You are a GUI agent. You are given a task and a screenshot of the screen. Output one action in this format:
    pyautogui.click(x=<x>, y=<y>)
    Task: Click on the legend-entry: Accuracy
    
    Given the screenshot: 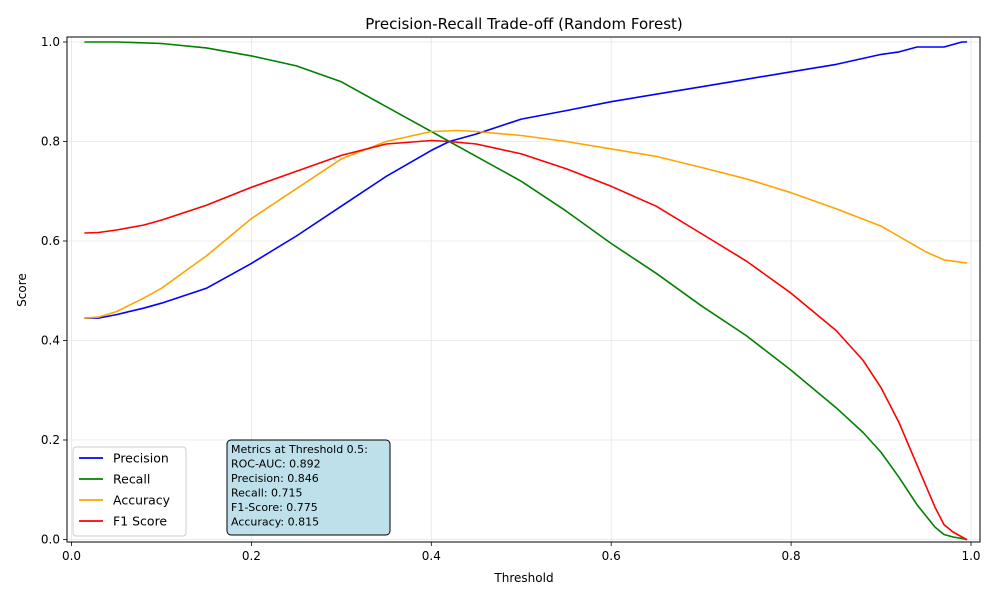 What is the action you would take?
    pyautogui.click(x=142, y=500)
    